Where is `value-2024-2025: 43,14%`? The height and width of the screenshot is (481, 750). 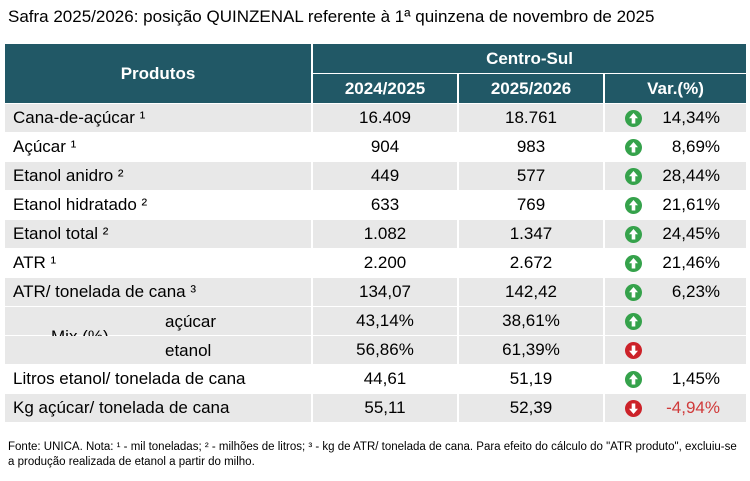
value-2024-2025: 43,14% is located at coordinates (385, 321).